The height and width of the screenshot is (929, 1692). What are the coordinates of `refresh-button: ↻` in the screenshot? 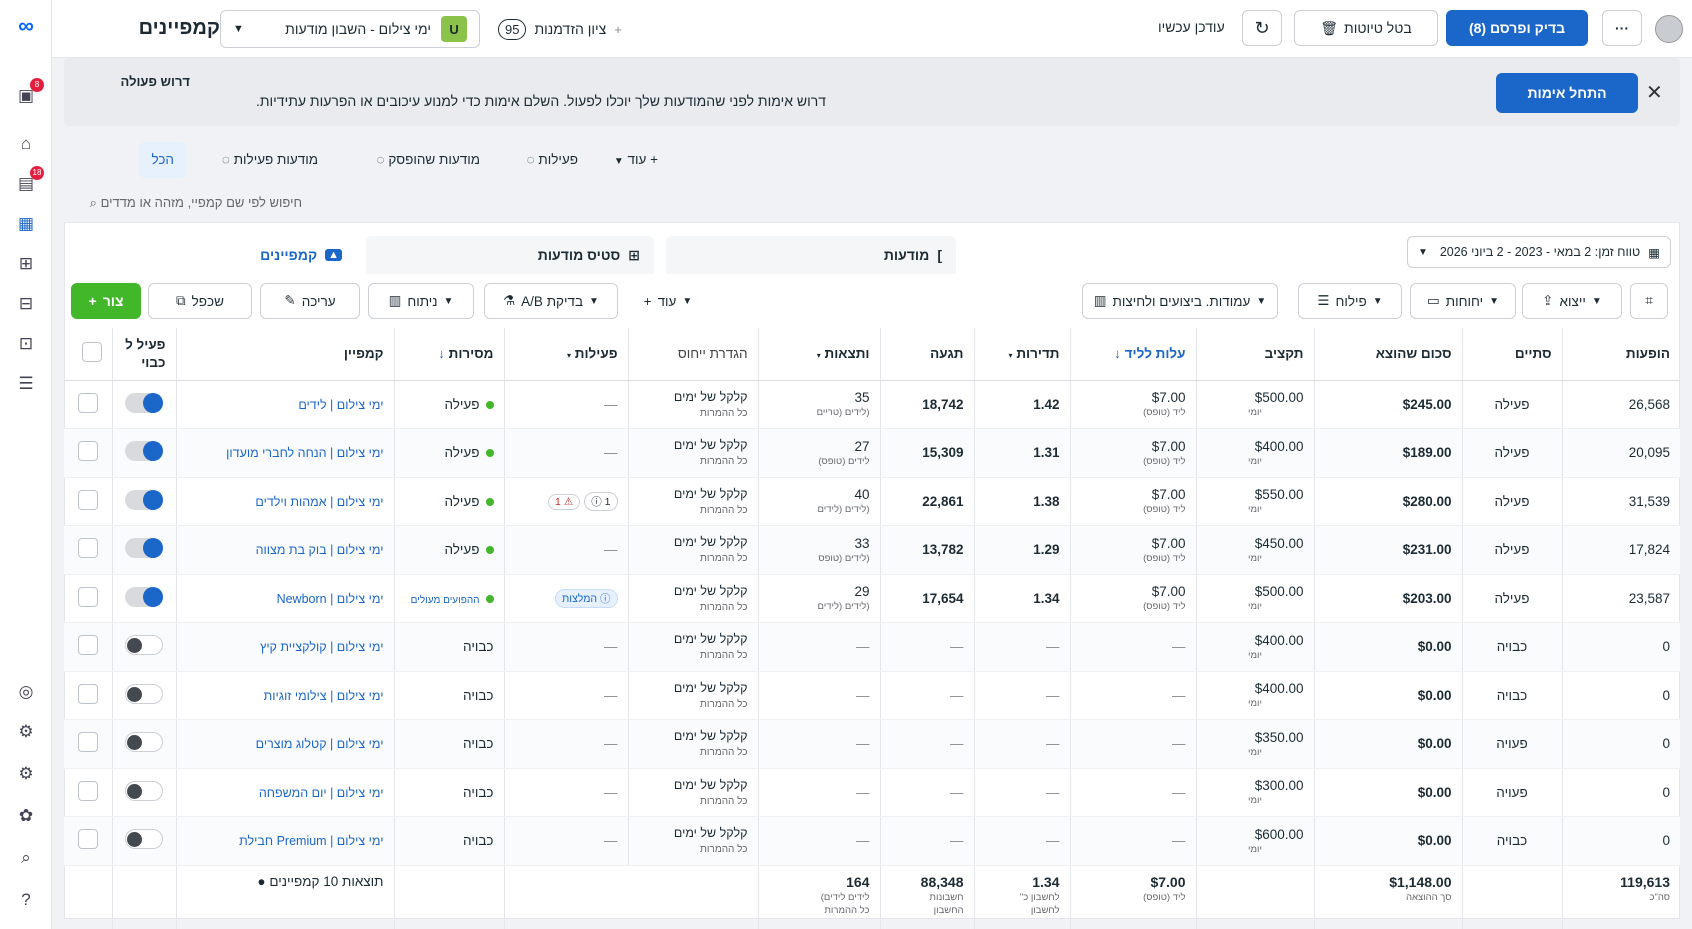 It's located at (1262, 28).